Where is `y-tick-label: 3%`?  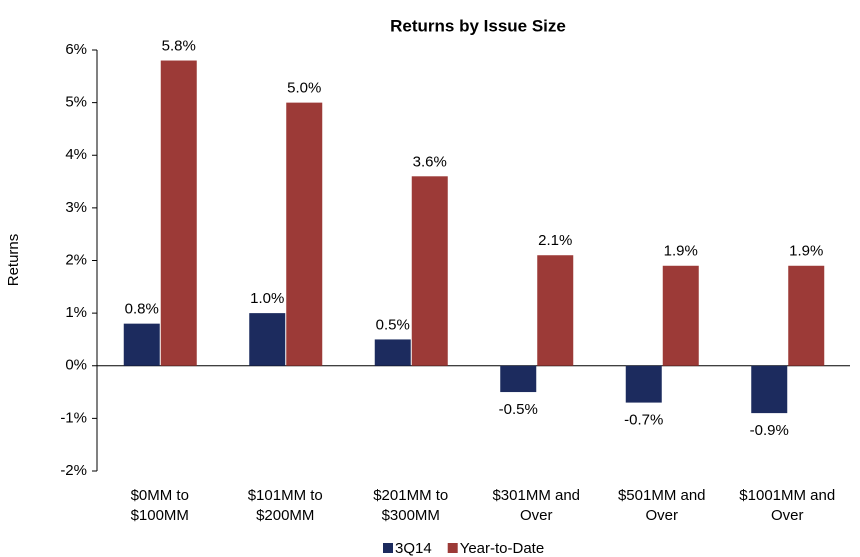 y-tick-label: 3% is located at coordinates (76, 207).